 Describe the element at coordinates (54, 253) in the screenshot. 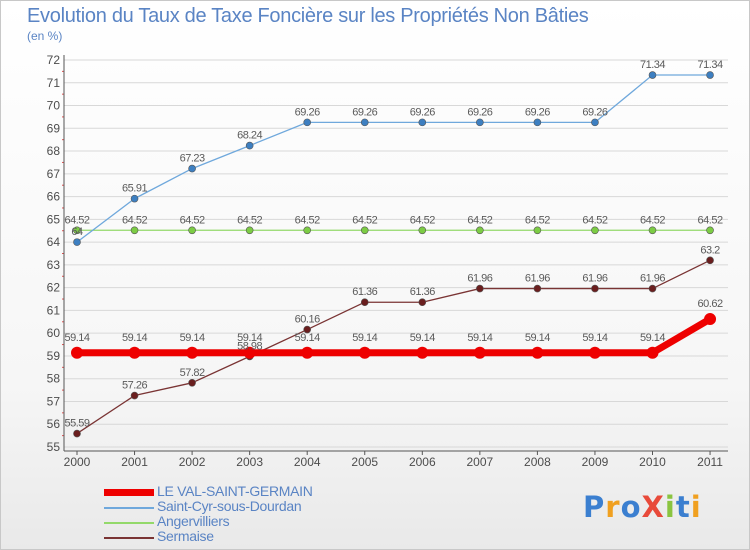

I see `y-axis-ticks: 55 56 57 58 59 60 61 62 63 64 65 66 67 68 69 70 71 72` at that location.